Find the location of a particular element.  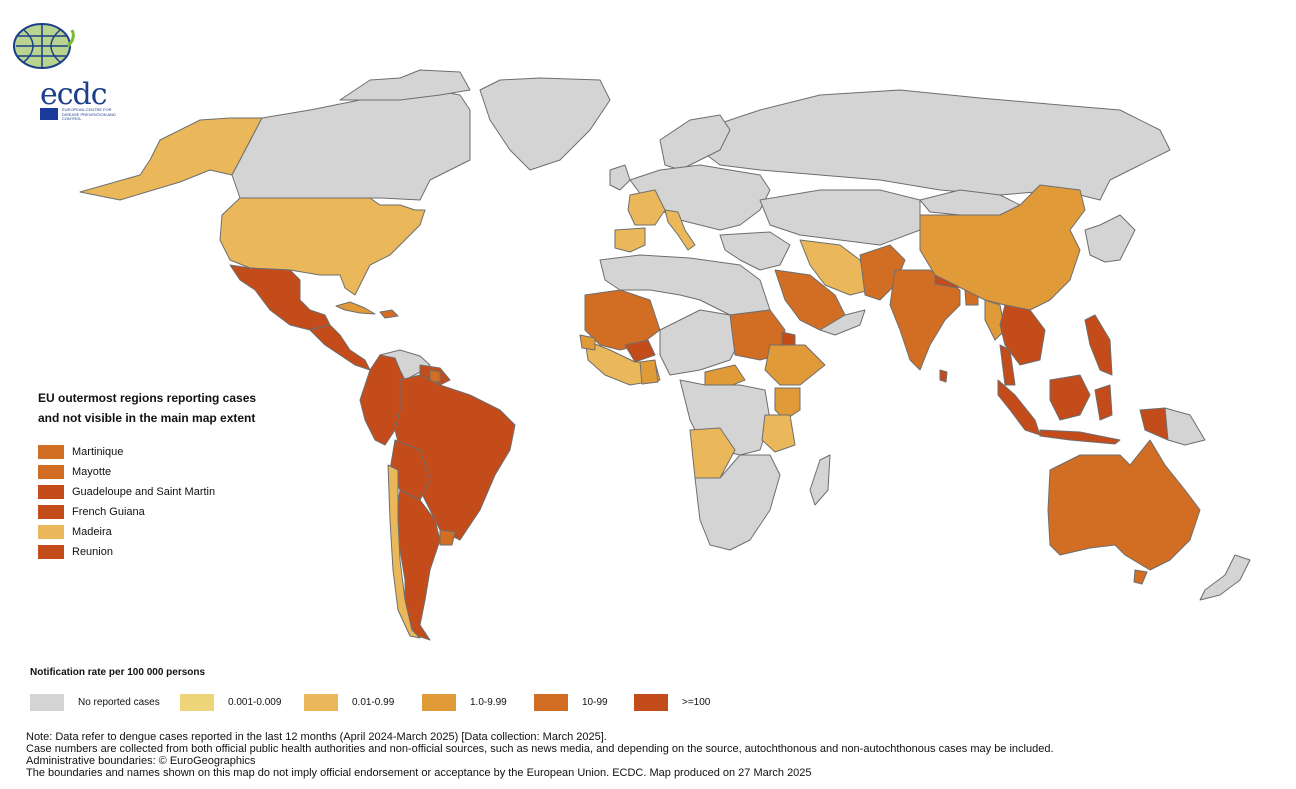

region-southern-africa is located at coordinates (737, 502).